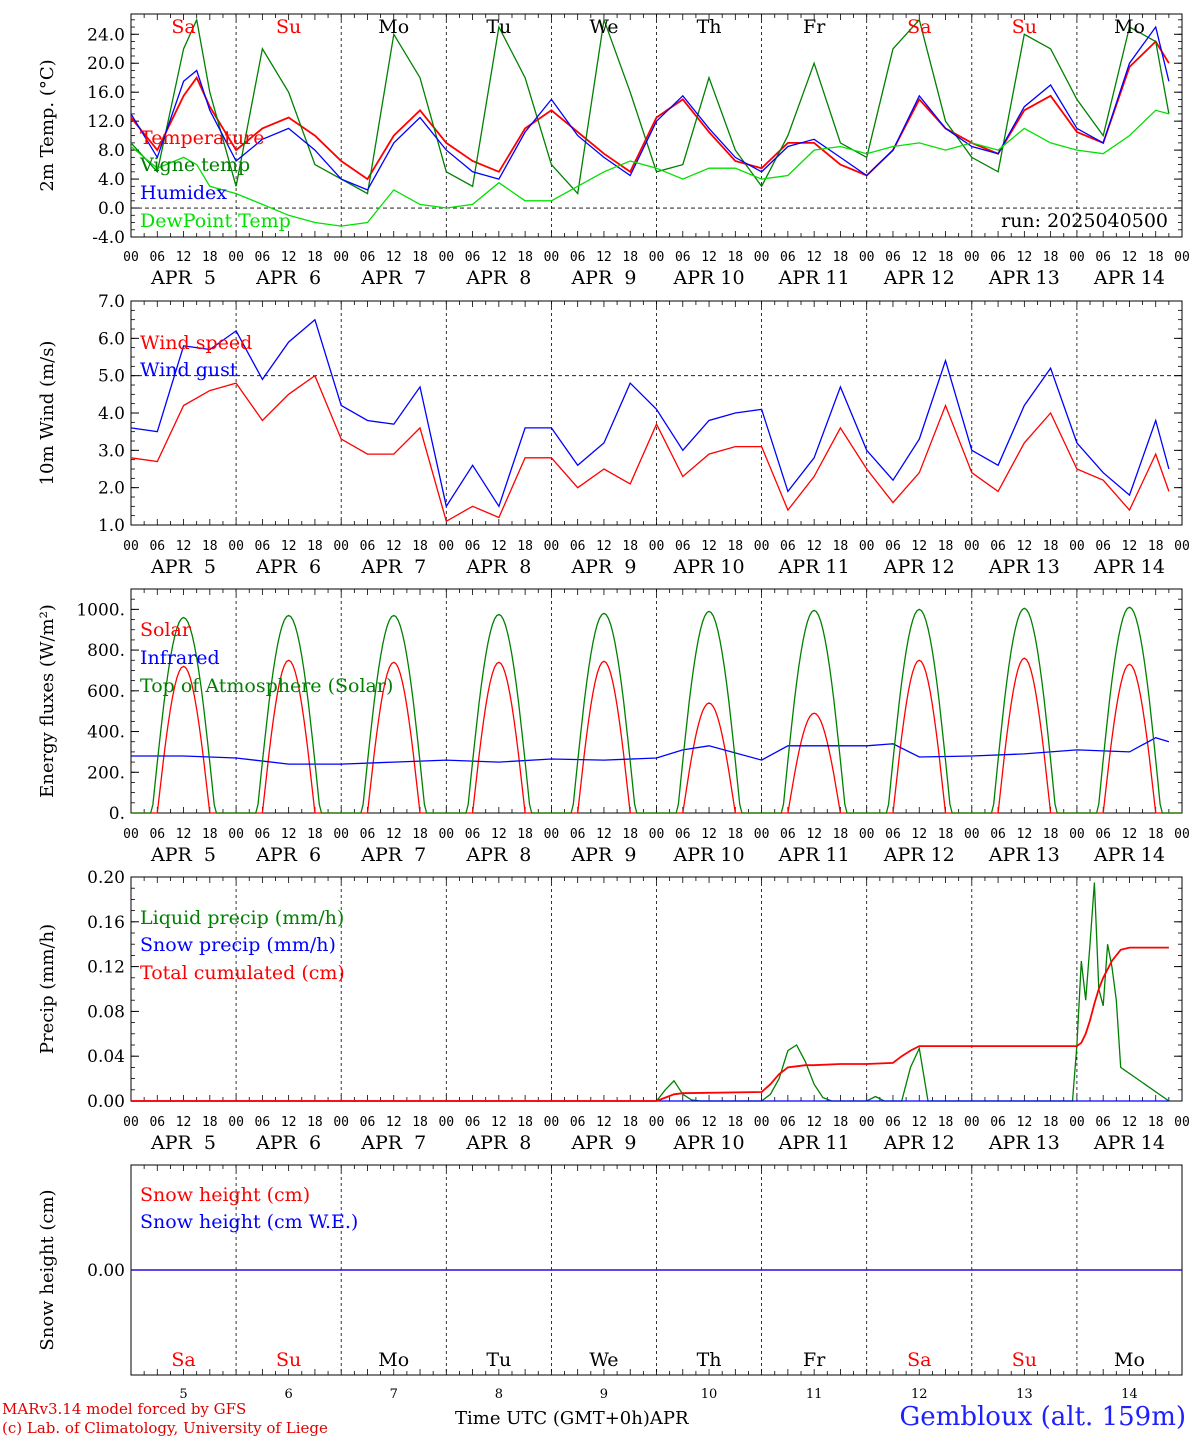  I want to click on y-tick-label: 20.0, so click(106, 64).